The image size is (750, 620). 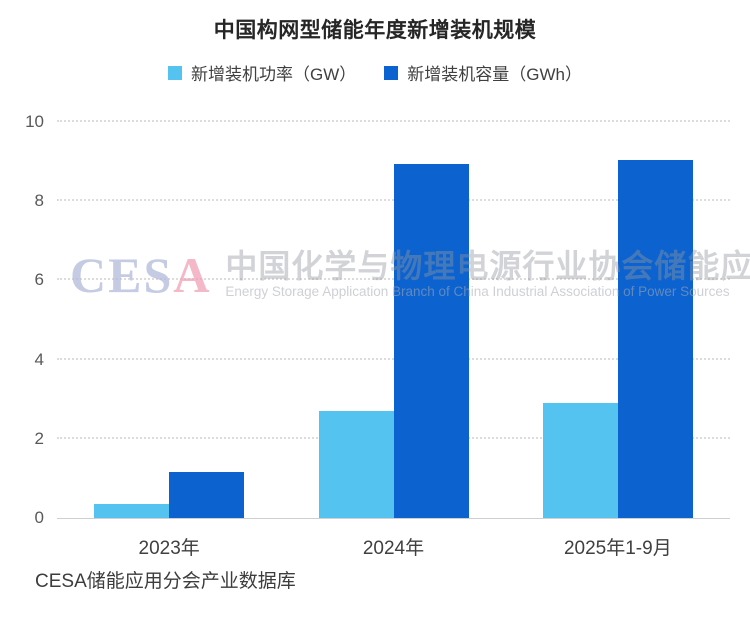 I want to click on y-tick-4: 4, so click(x=39, y=359).